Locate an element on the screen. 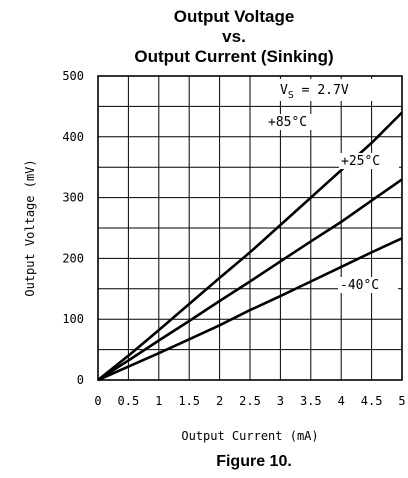 This screenshot has height=478, width=408. x-tick-label: 2.5 is located at coordinates (250, 401).